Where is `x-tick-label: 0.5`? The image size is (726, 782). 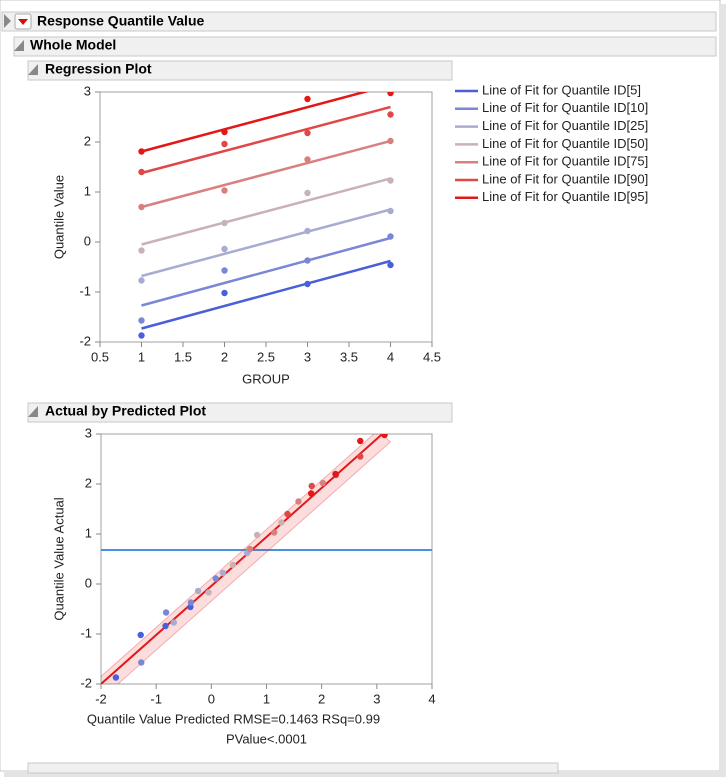 x-tick-label: 0.5 is located at coordinates (100, 356).